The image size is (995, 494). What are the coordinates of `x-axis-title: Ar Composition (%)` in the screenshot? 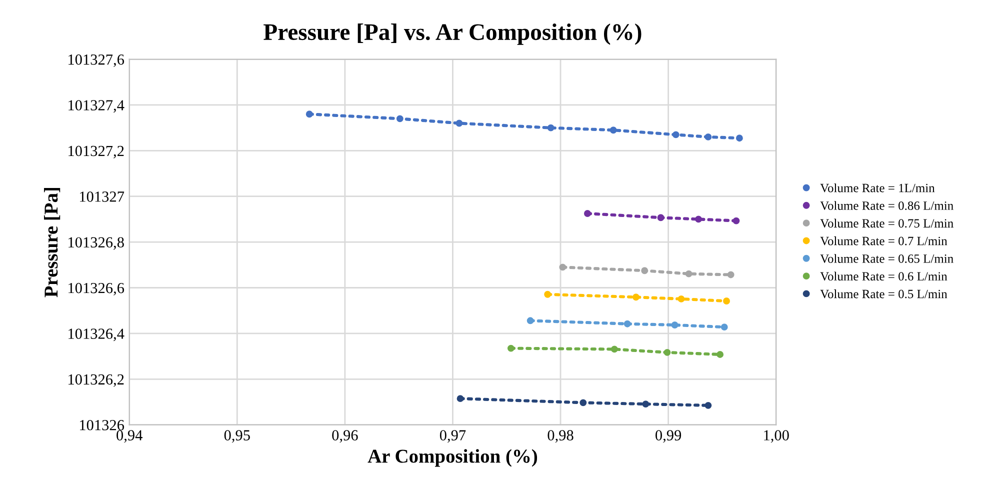 It's located at (453, 458).